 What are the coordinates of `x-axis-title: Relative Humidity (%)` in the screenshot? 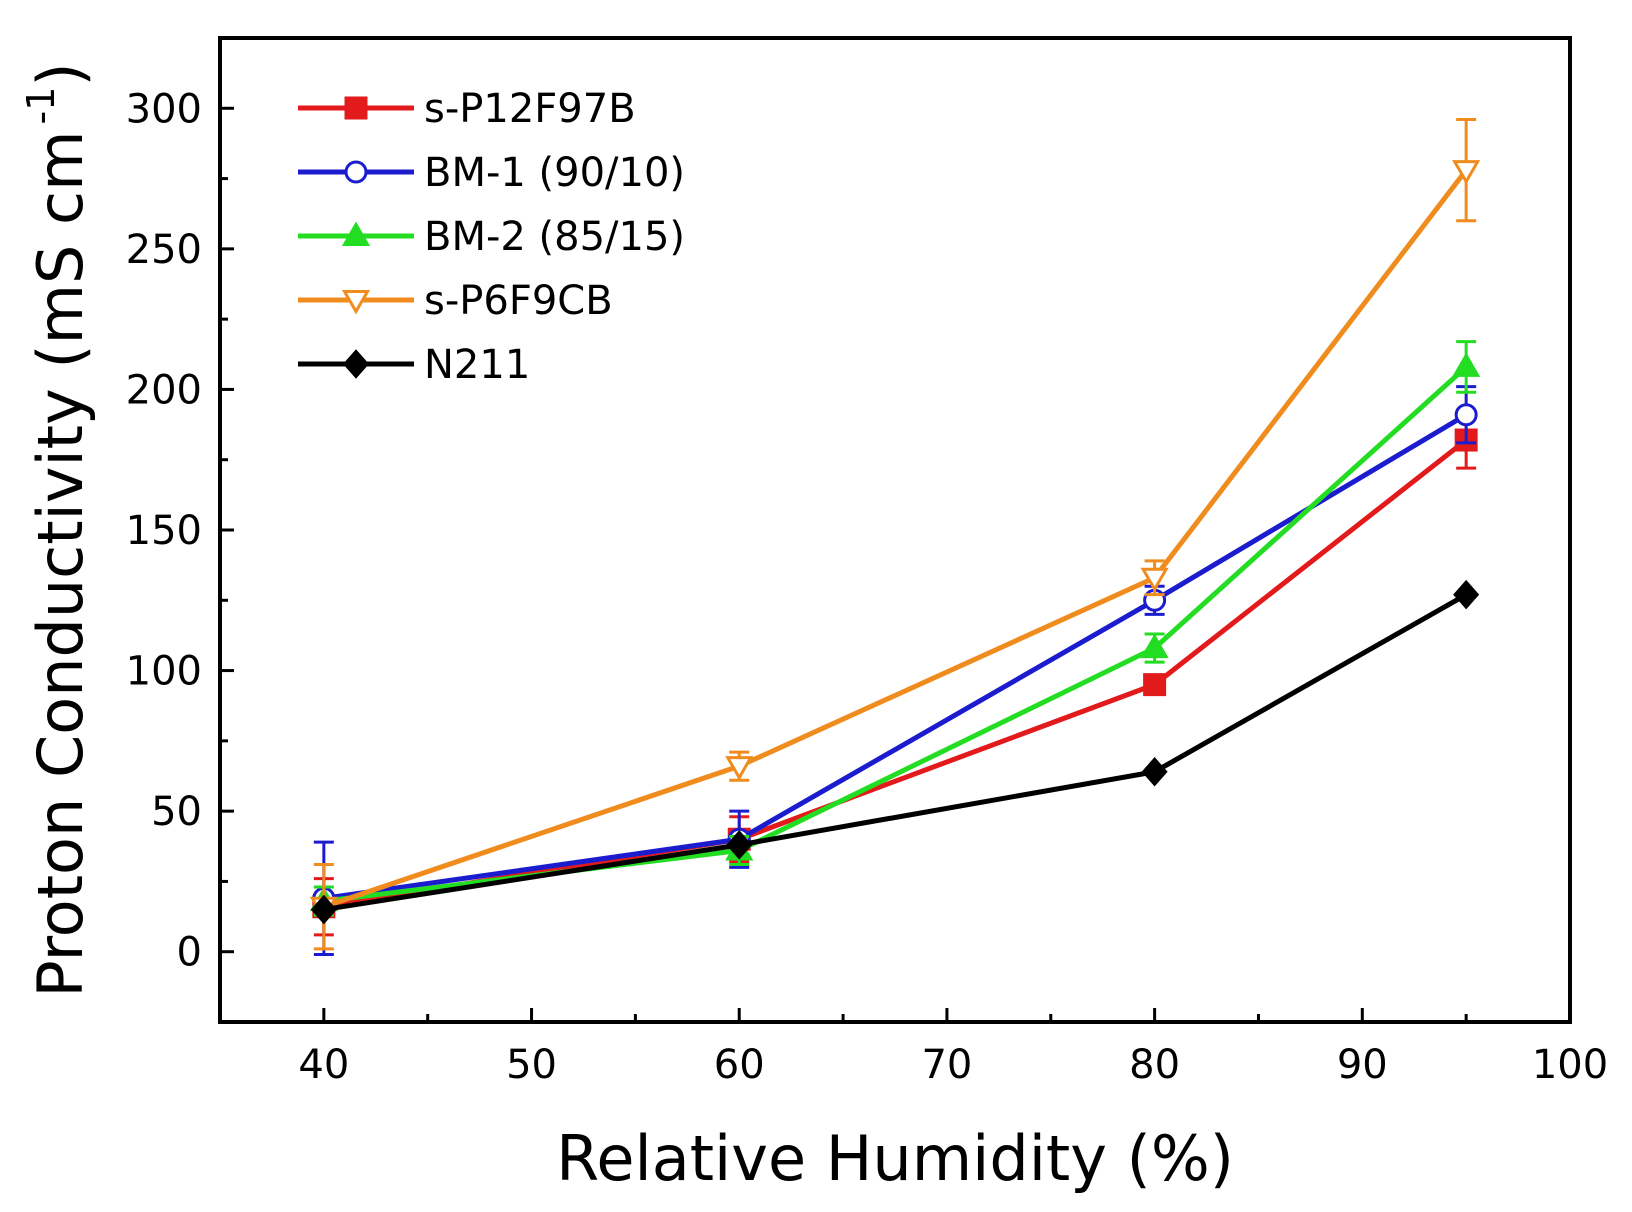 It's located at (895, 1158).